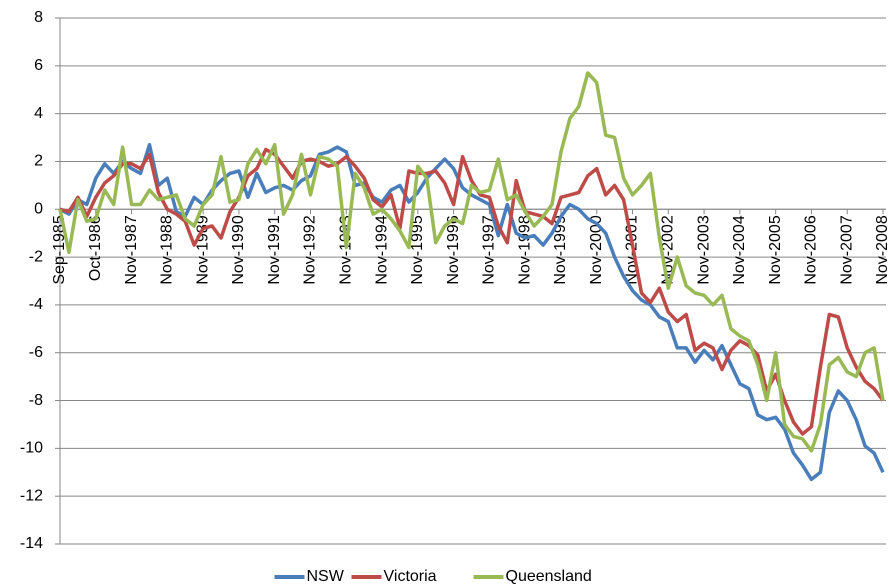 This screenshot has width=889, height=588. What do you see at coordinates (38, 17) in the screenshot?
I see `y-tick-label: 8` at bounding box center [38, 17].